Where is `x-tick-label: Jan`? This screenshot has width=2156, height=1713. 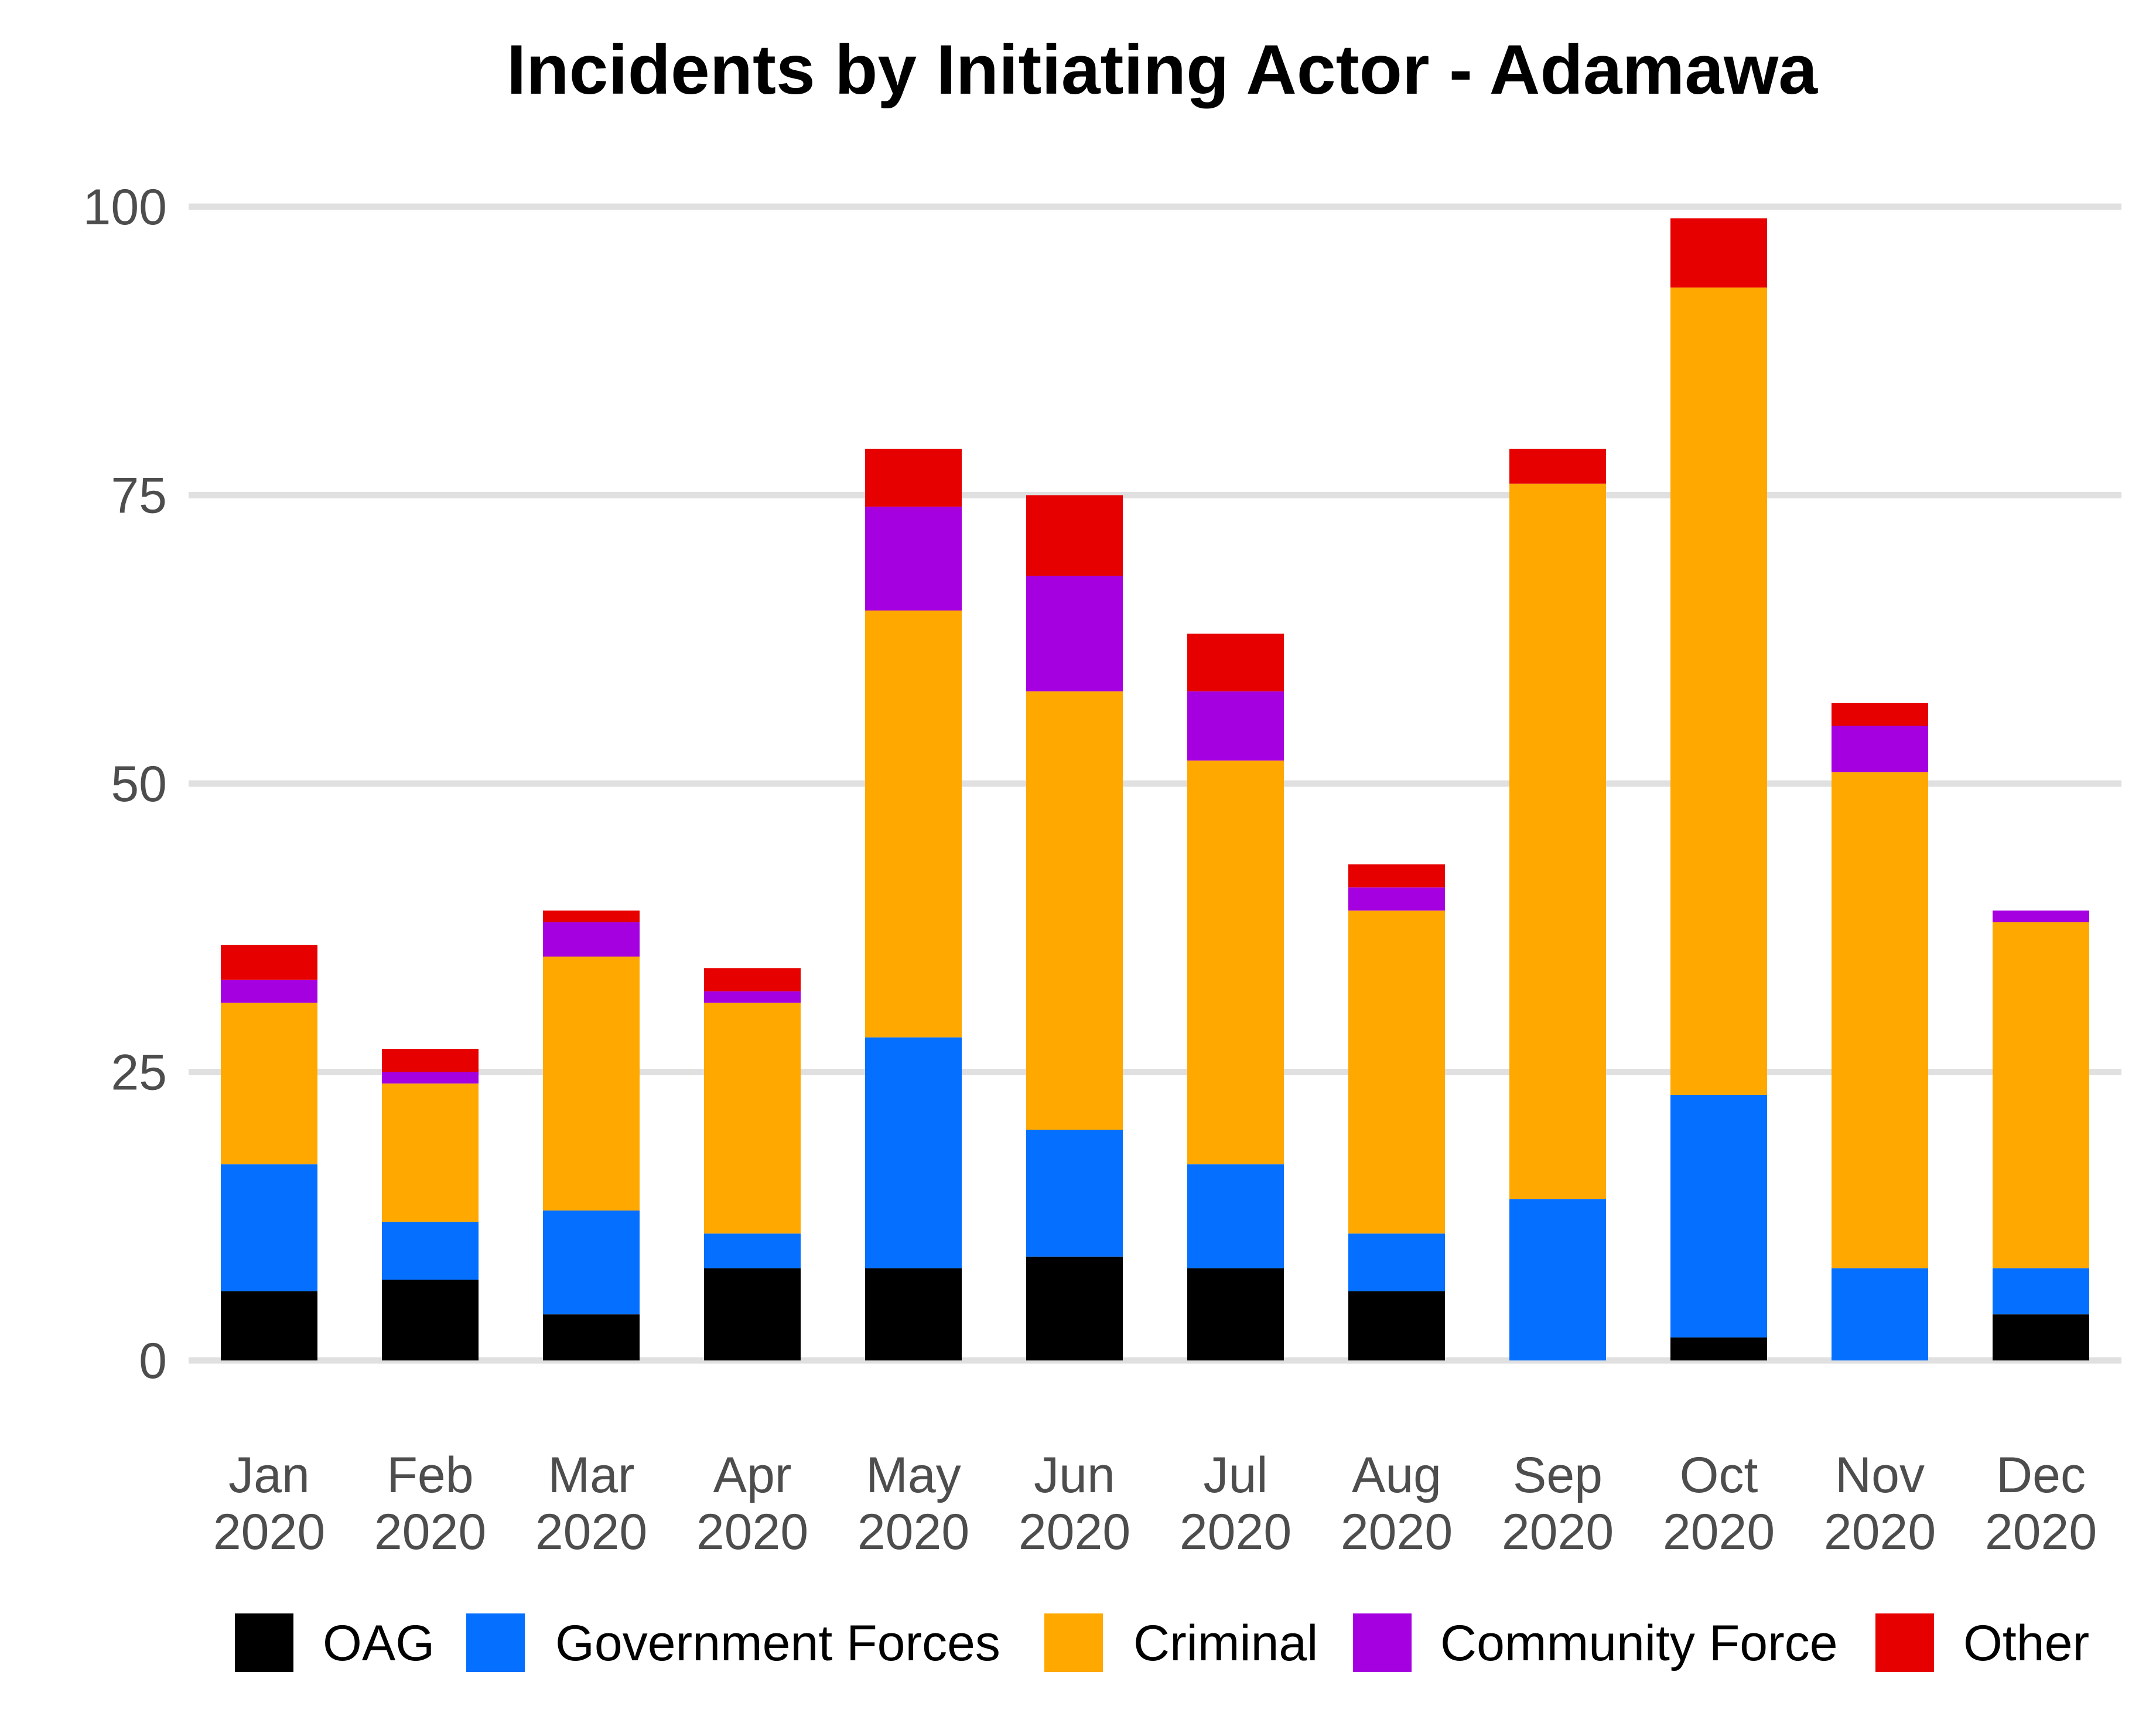
x-tick-label: Jan is located at coordinates (269, 1475).